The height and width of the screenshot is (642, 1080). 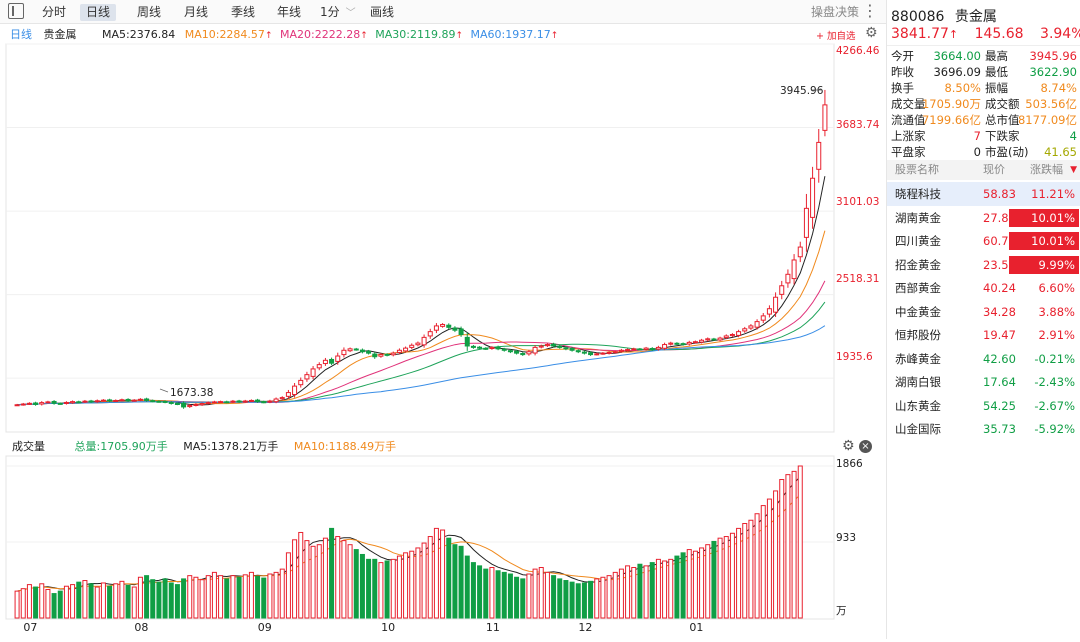 I want to click on stock-change-pct: 2.91%, so click(x=1056, y=335).